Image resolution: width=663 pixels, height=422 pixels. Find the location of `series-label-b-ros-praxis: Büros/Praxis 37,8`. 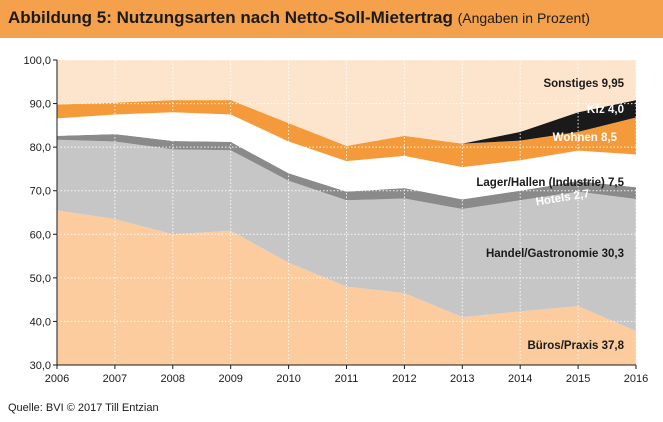

series-label-b-ros-praxis: Büros/Praxis 37,8 is located at coordinates (575, 346).